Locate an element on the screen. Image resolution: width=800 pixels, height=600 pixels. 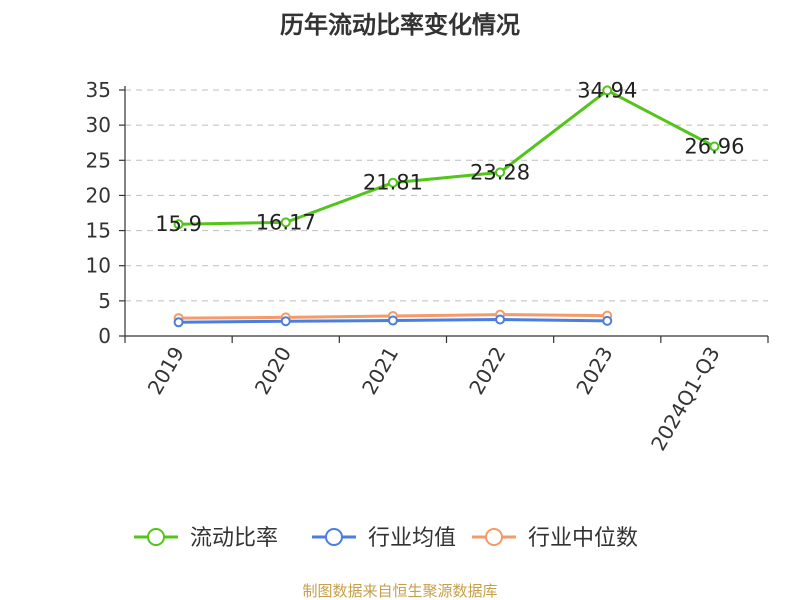
data-label: 34.94 is located at coordinates (607, 90).